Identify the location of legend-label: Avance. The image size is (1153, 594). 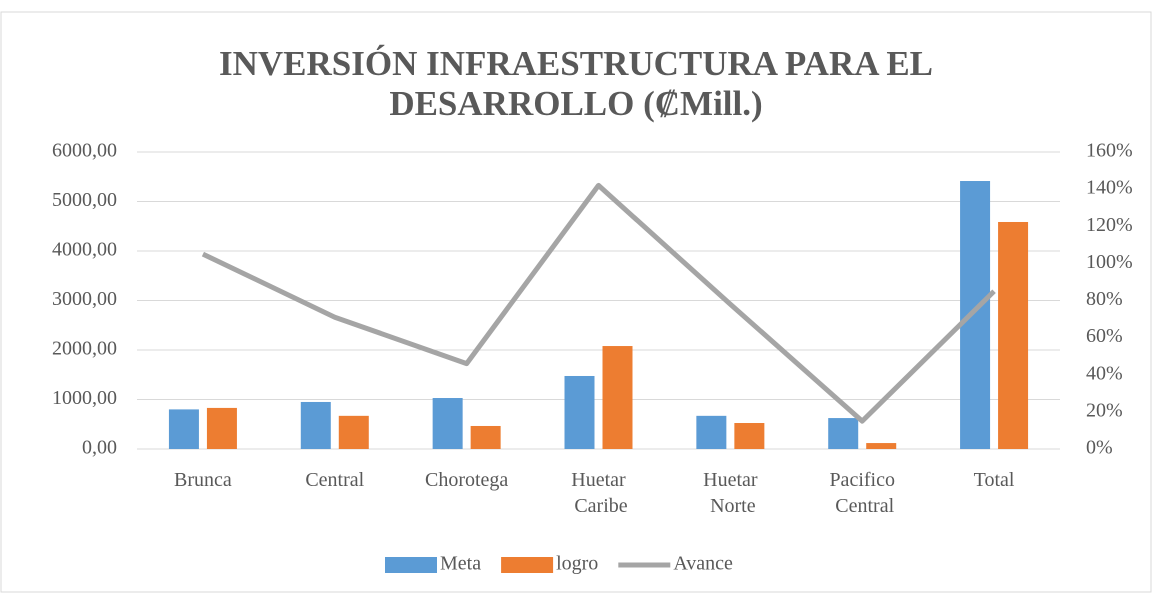
(703, 564).